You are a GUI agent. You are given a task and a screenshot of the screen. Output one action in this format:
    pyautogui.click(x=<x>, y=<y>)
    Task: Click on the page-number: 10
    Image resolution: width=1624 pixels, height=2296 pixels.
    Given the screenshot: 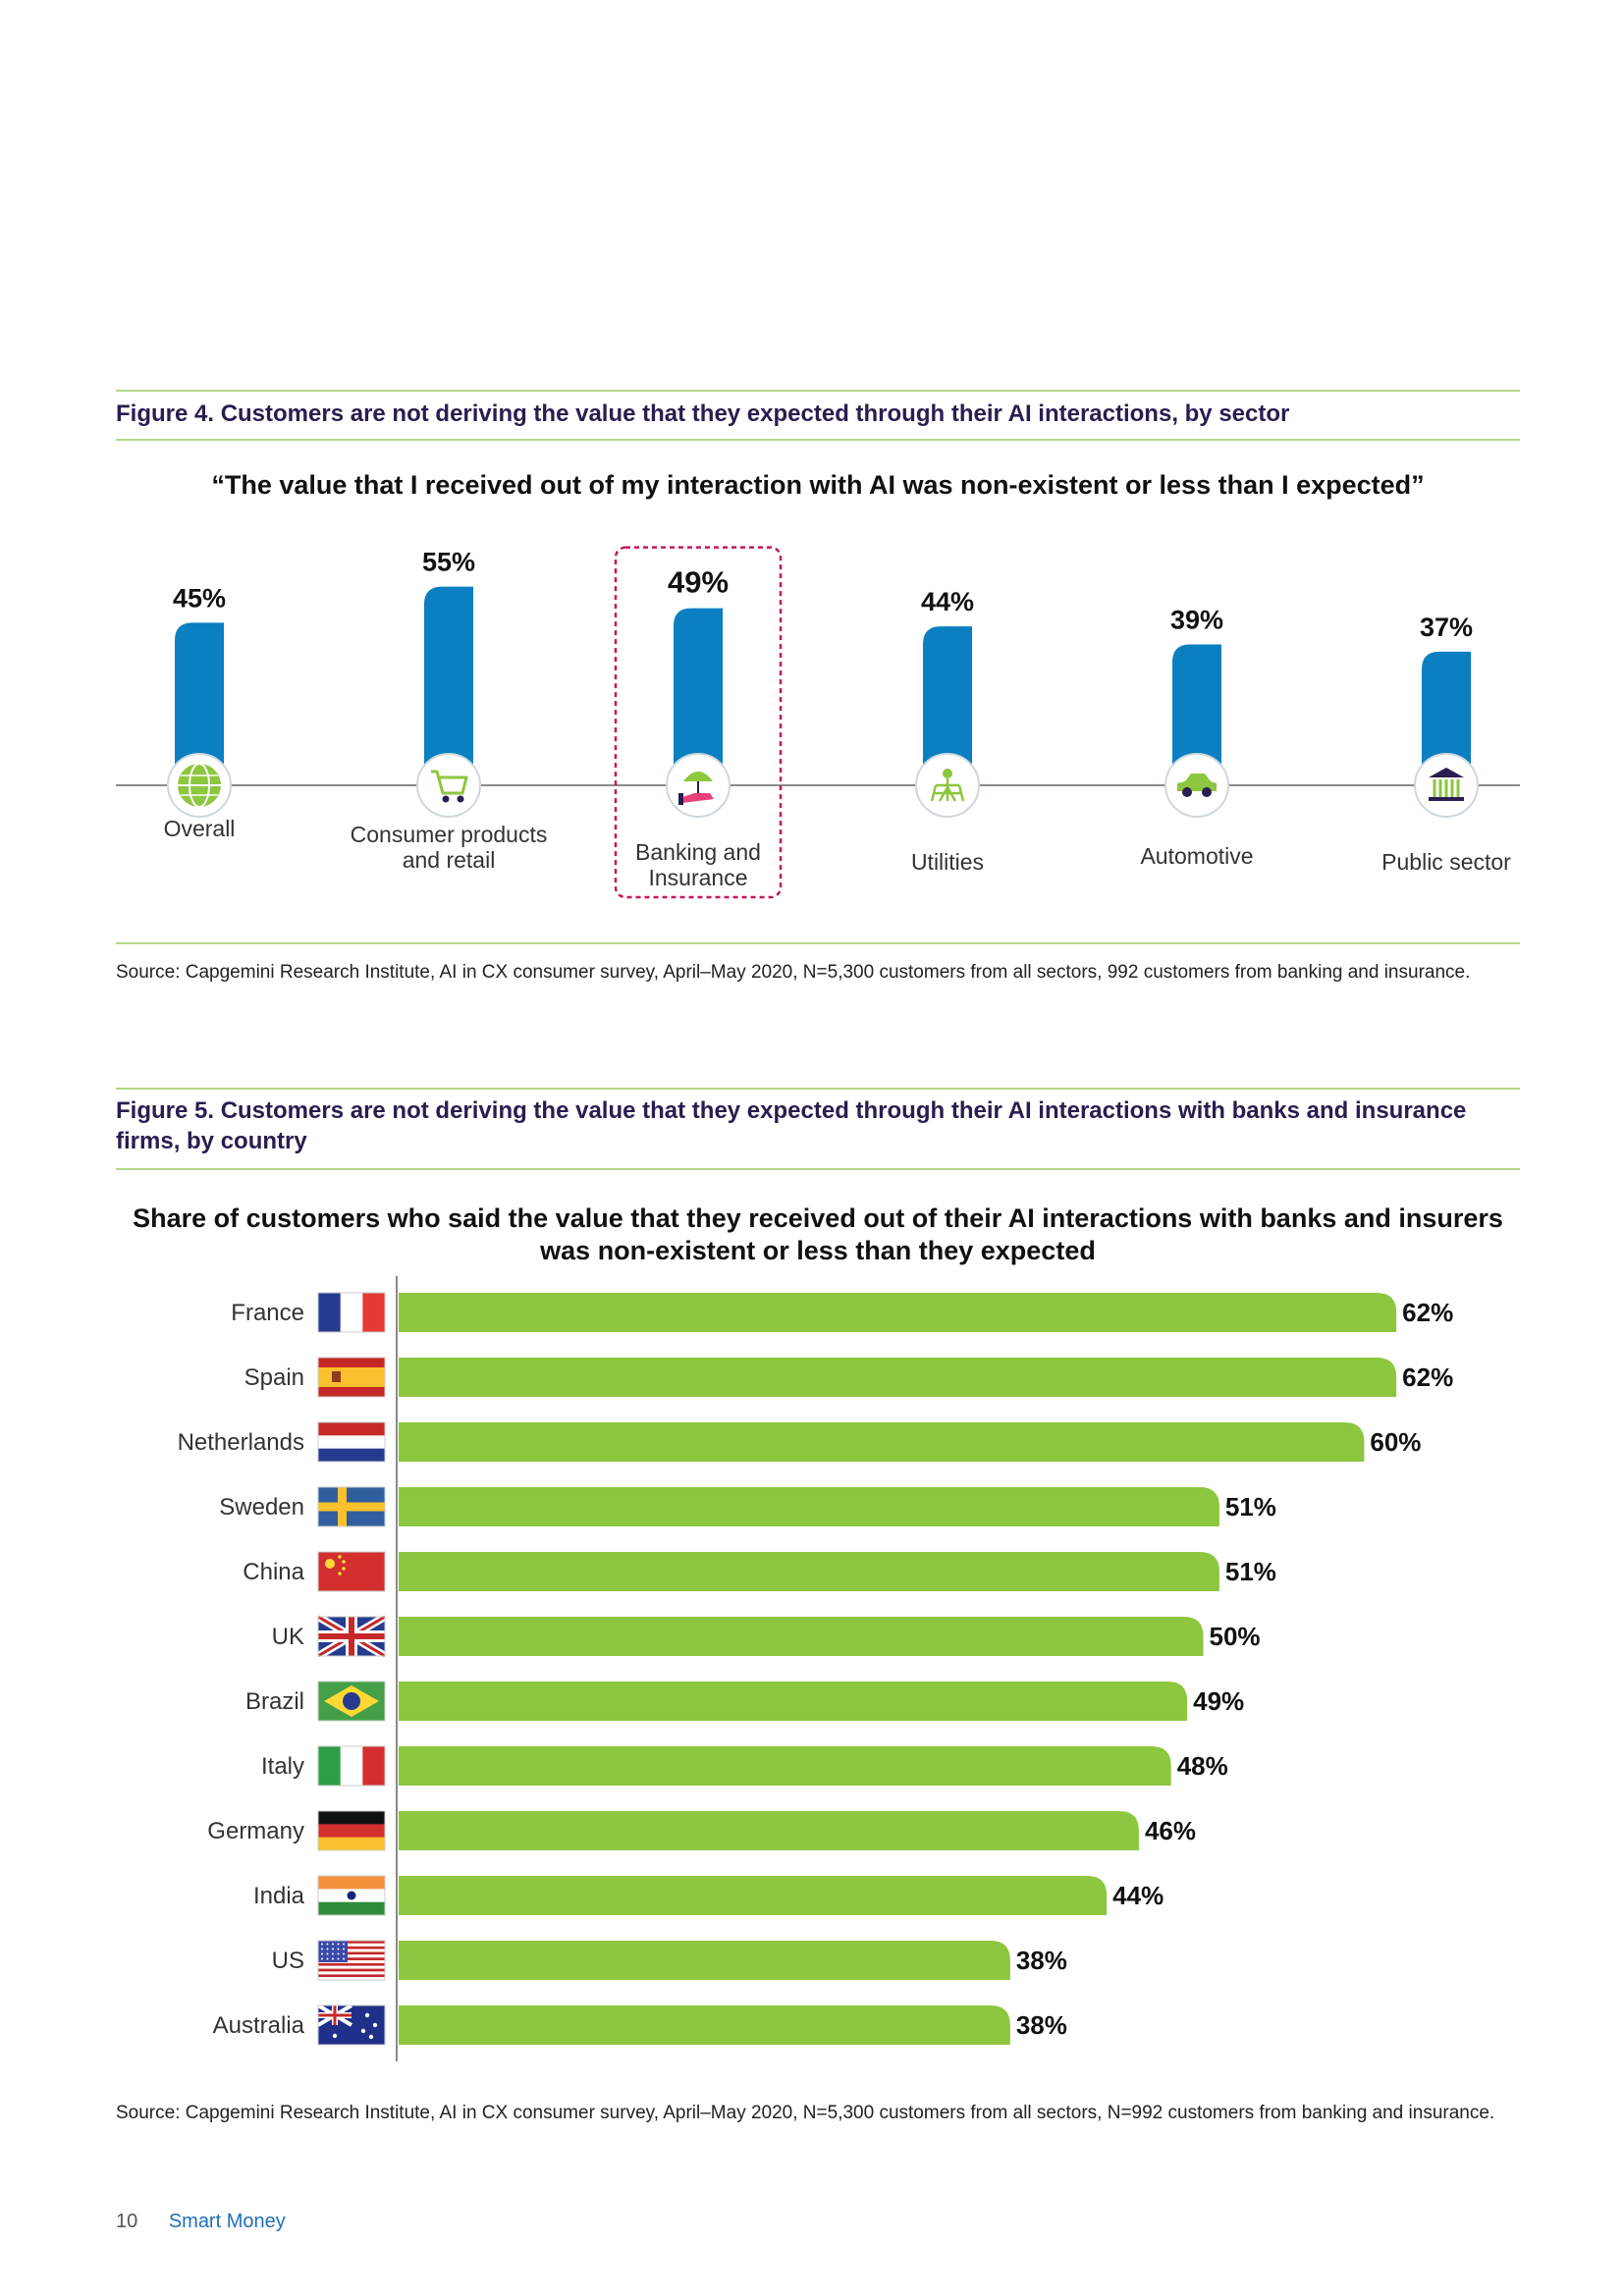 What is the action you would take?
    pyautogui.click(x=127, y=2221)
    